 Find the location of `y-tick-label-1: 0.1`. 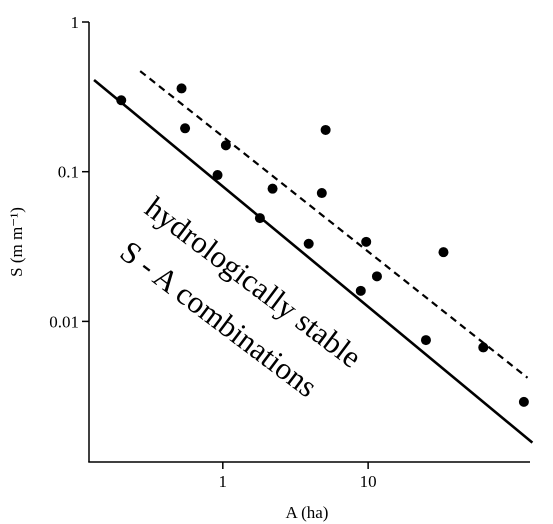

y-tick-label-1: 0.1 is located at coordinates (68, 172).